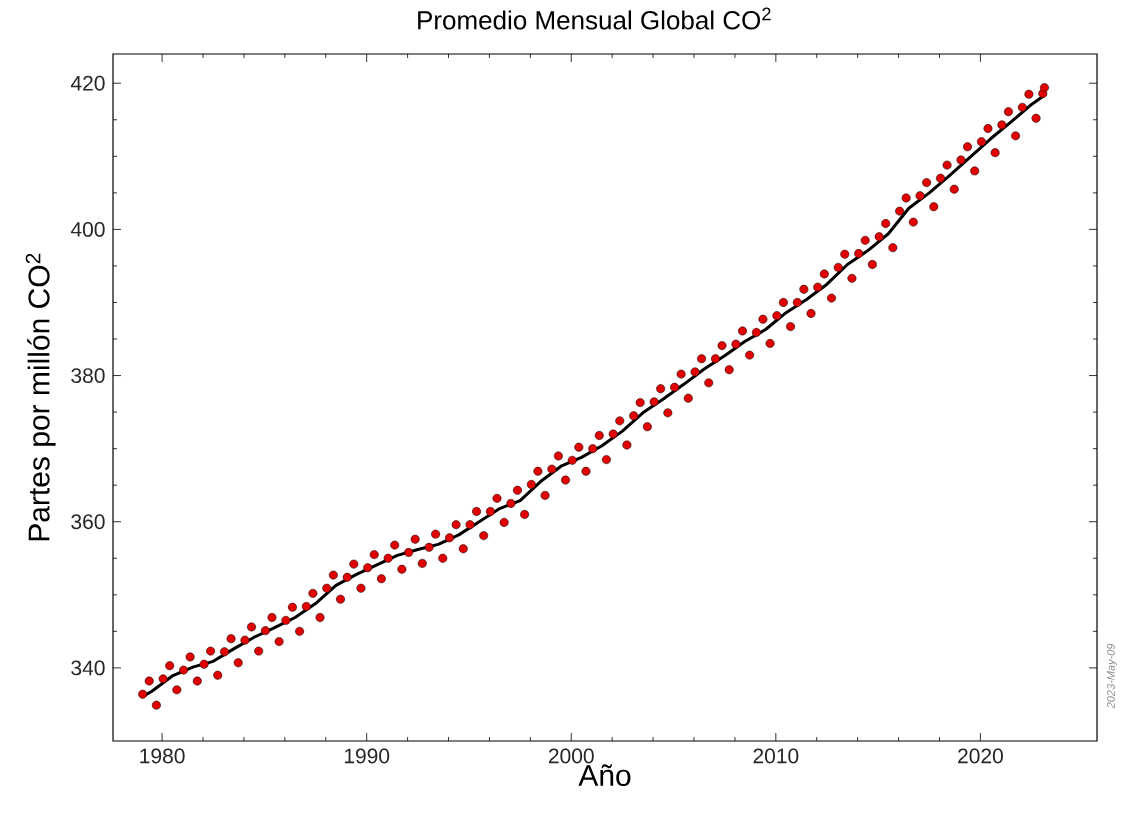 The height and width of the screenshot is (818, 1123). Describe the element at coordinates (604, 775) in the screenshot. I see `x-axis-title: Año` at that location.